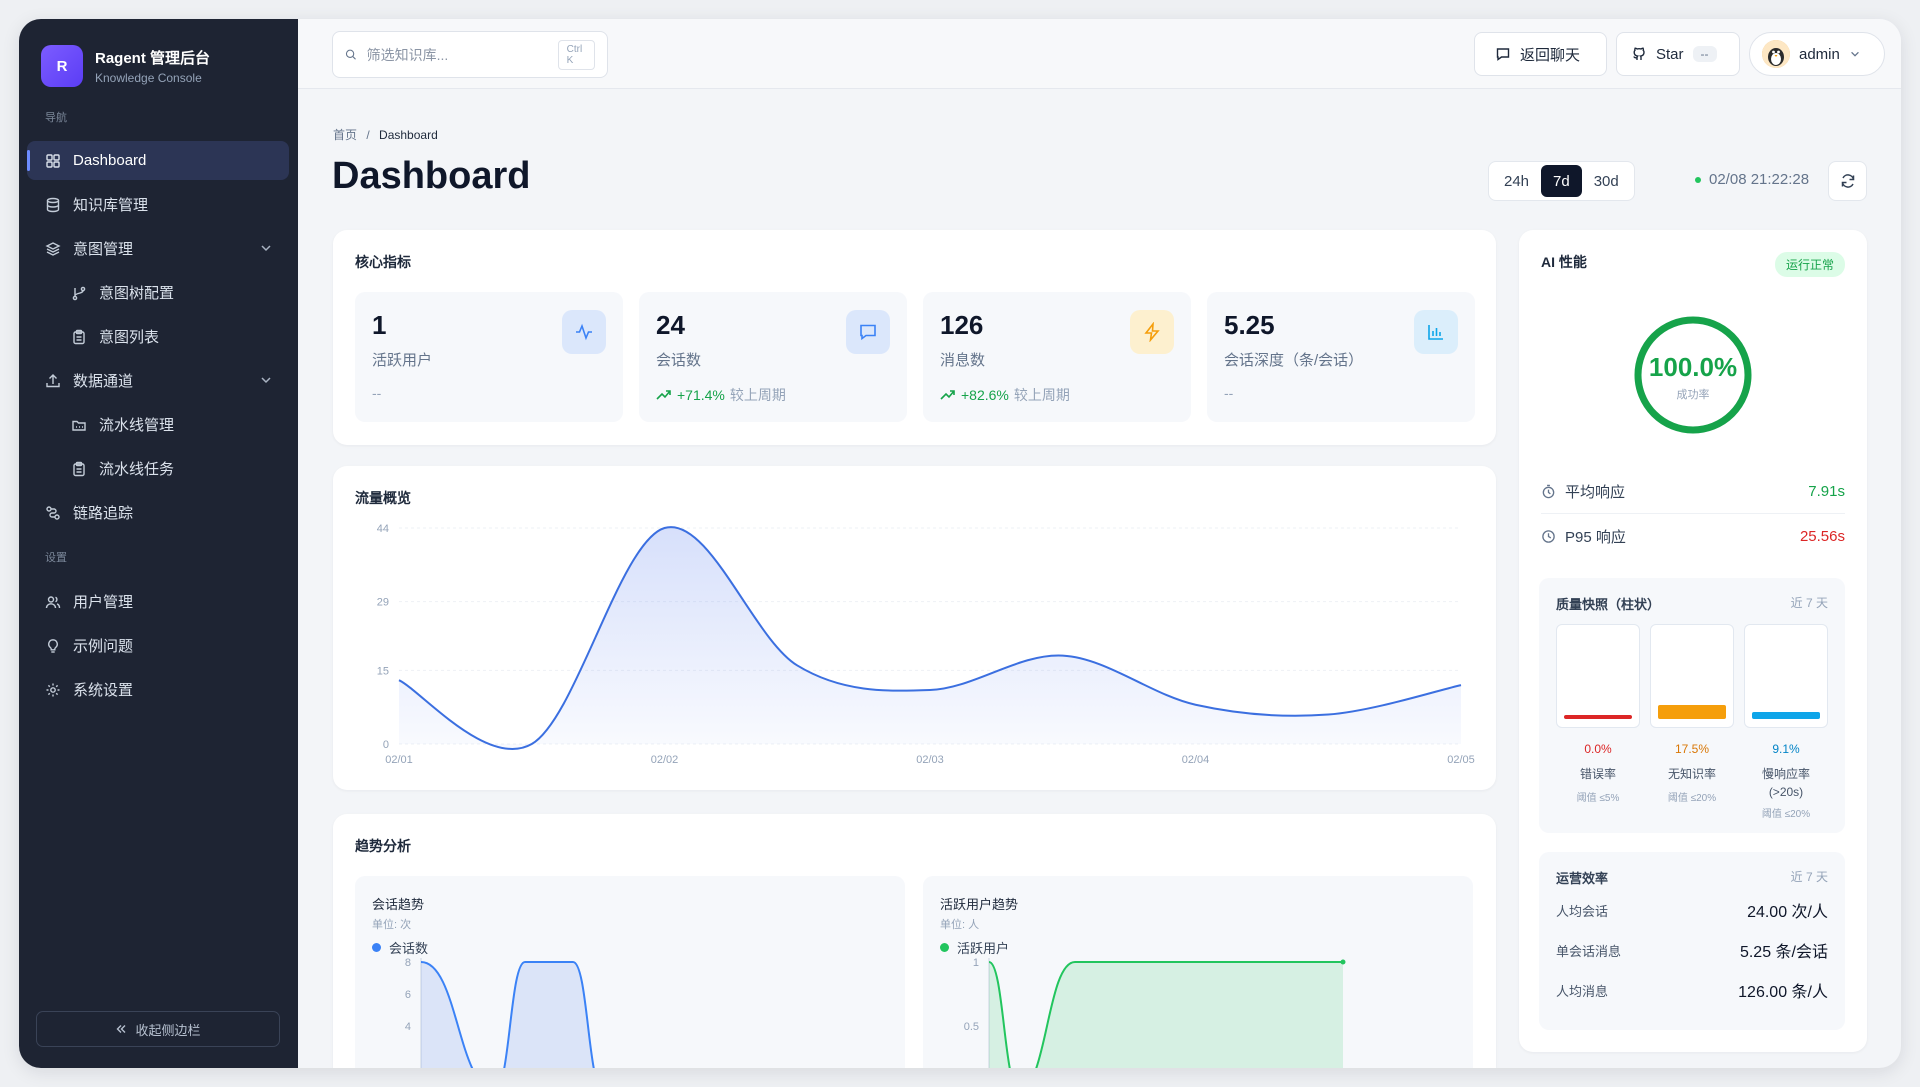 The height and width of the screenshot is (1087, 1920). Describe the element at coordinates (974, 947) in the screenshot. I see `active-user-trend-legend: 活跃用户` at that location.